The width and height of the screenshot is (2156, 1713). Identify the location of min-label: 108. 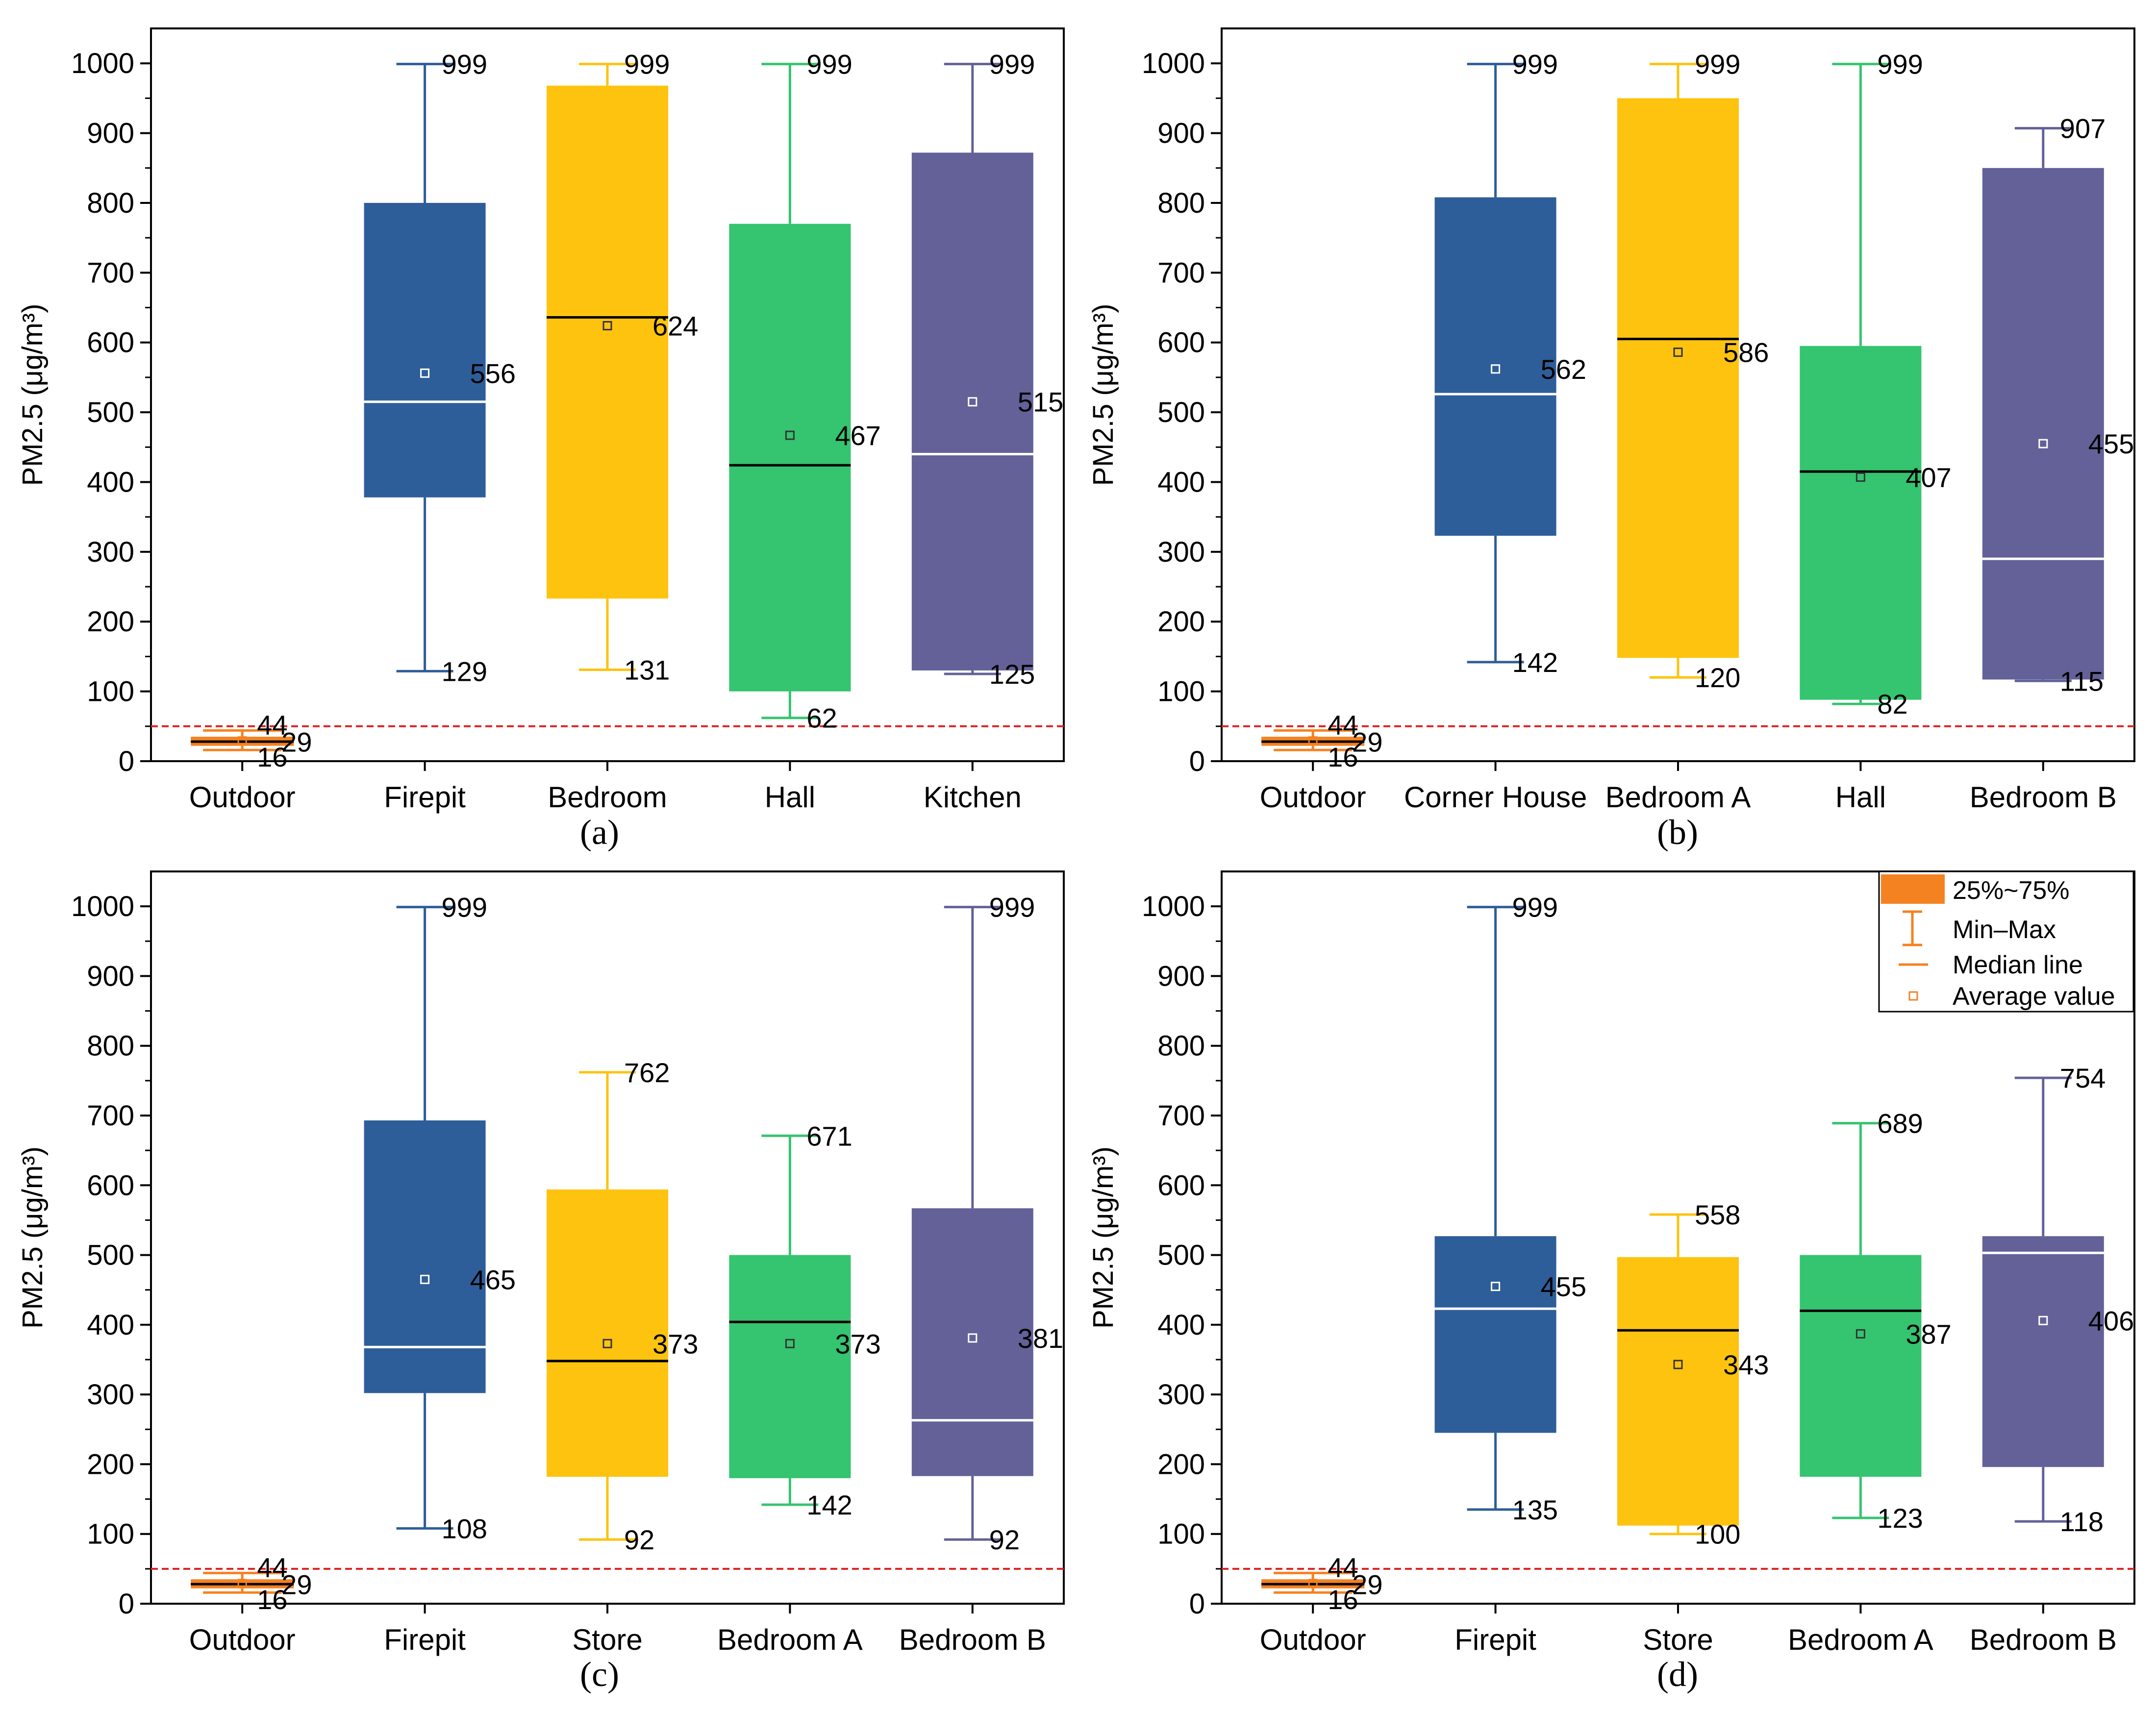
(464, 1528).